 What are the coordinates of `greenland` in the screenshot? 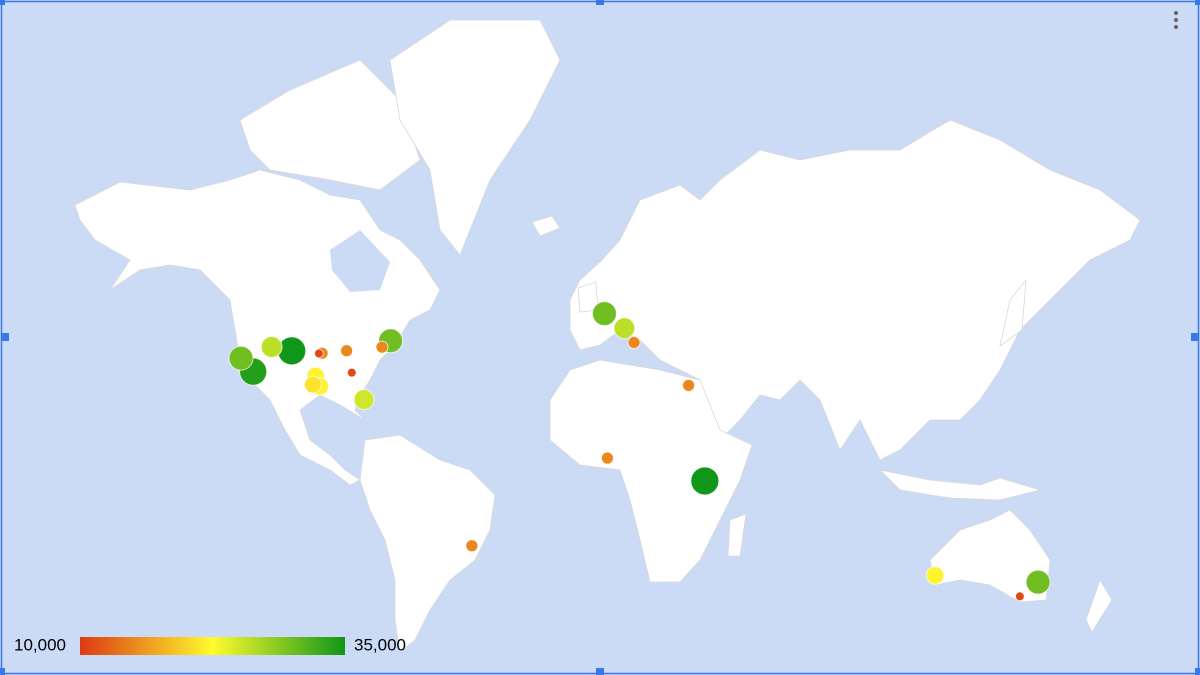 It's located at (475, 137).